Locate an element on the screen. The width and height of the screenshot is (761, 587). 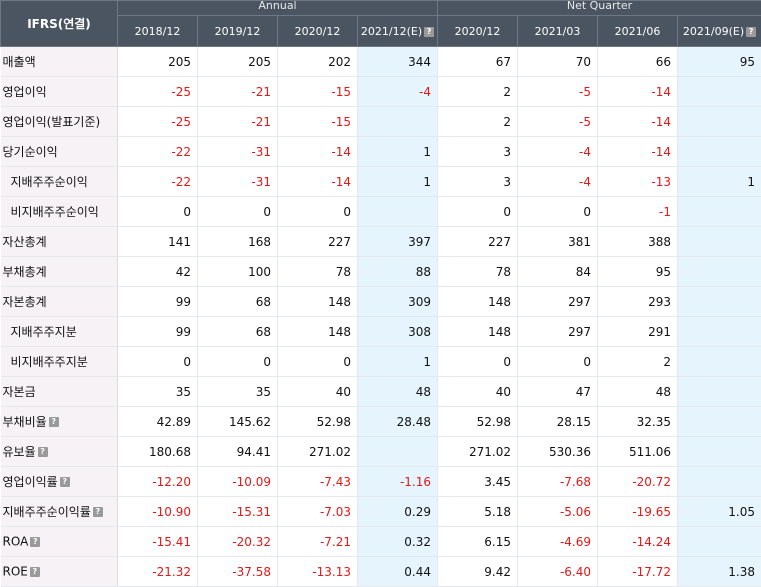
period-header: 2021/06 is located at coordinates (638, 31).